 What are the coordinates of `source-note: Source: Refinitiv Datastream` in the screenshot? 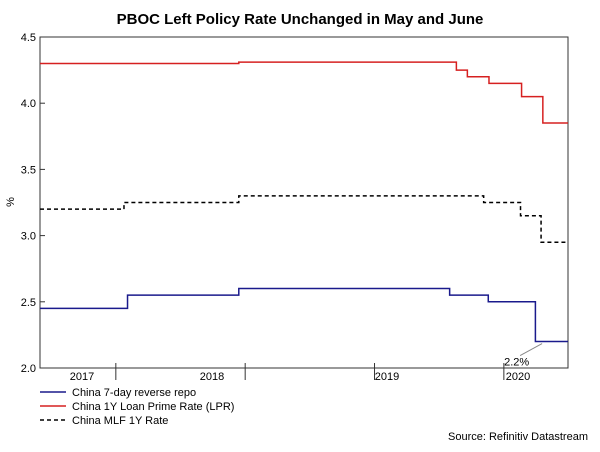 It's located at (518, 437).